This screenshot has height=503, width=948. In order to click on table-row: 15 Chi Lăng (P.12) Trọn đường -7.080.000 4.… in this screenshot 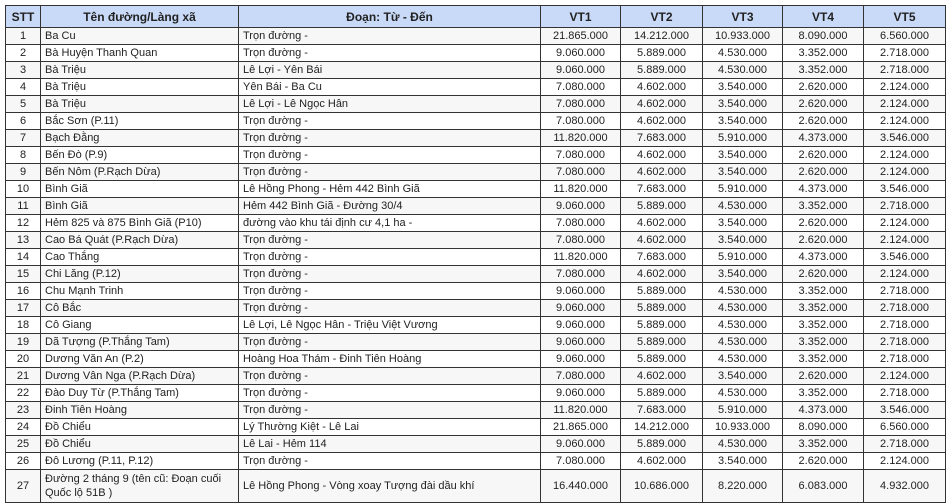, I will do `click(475, 274)`.